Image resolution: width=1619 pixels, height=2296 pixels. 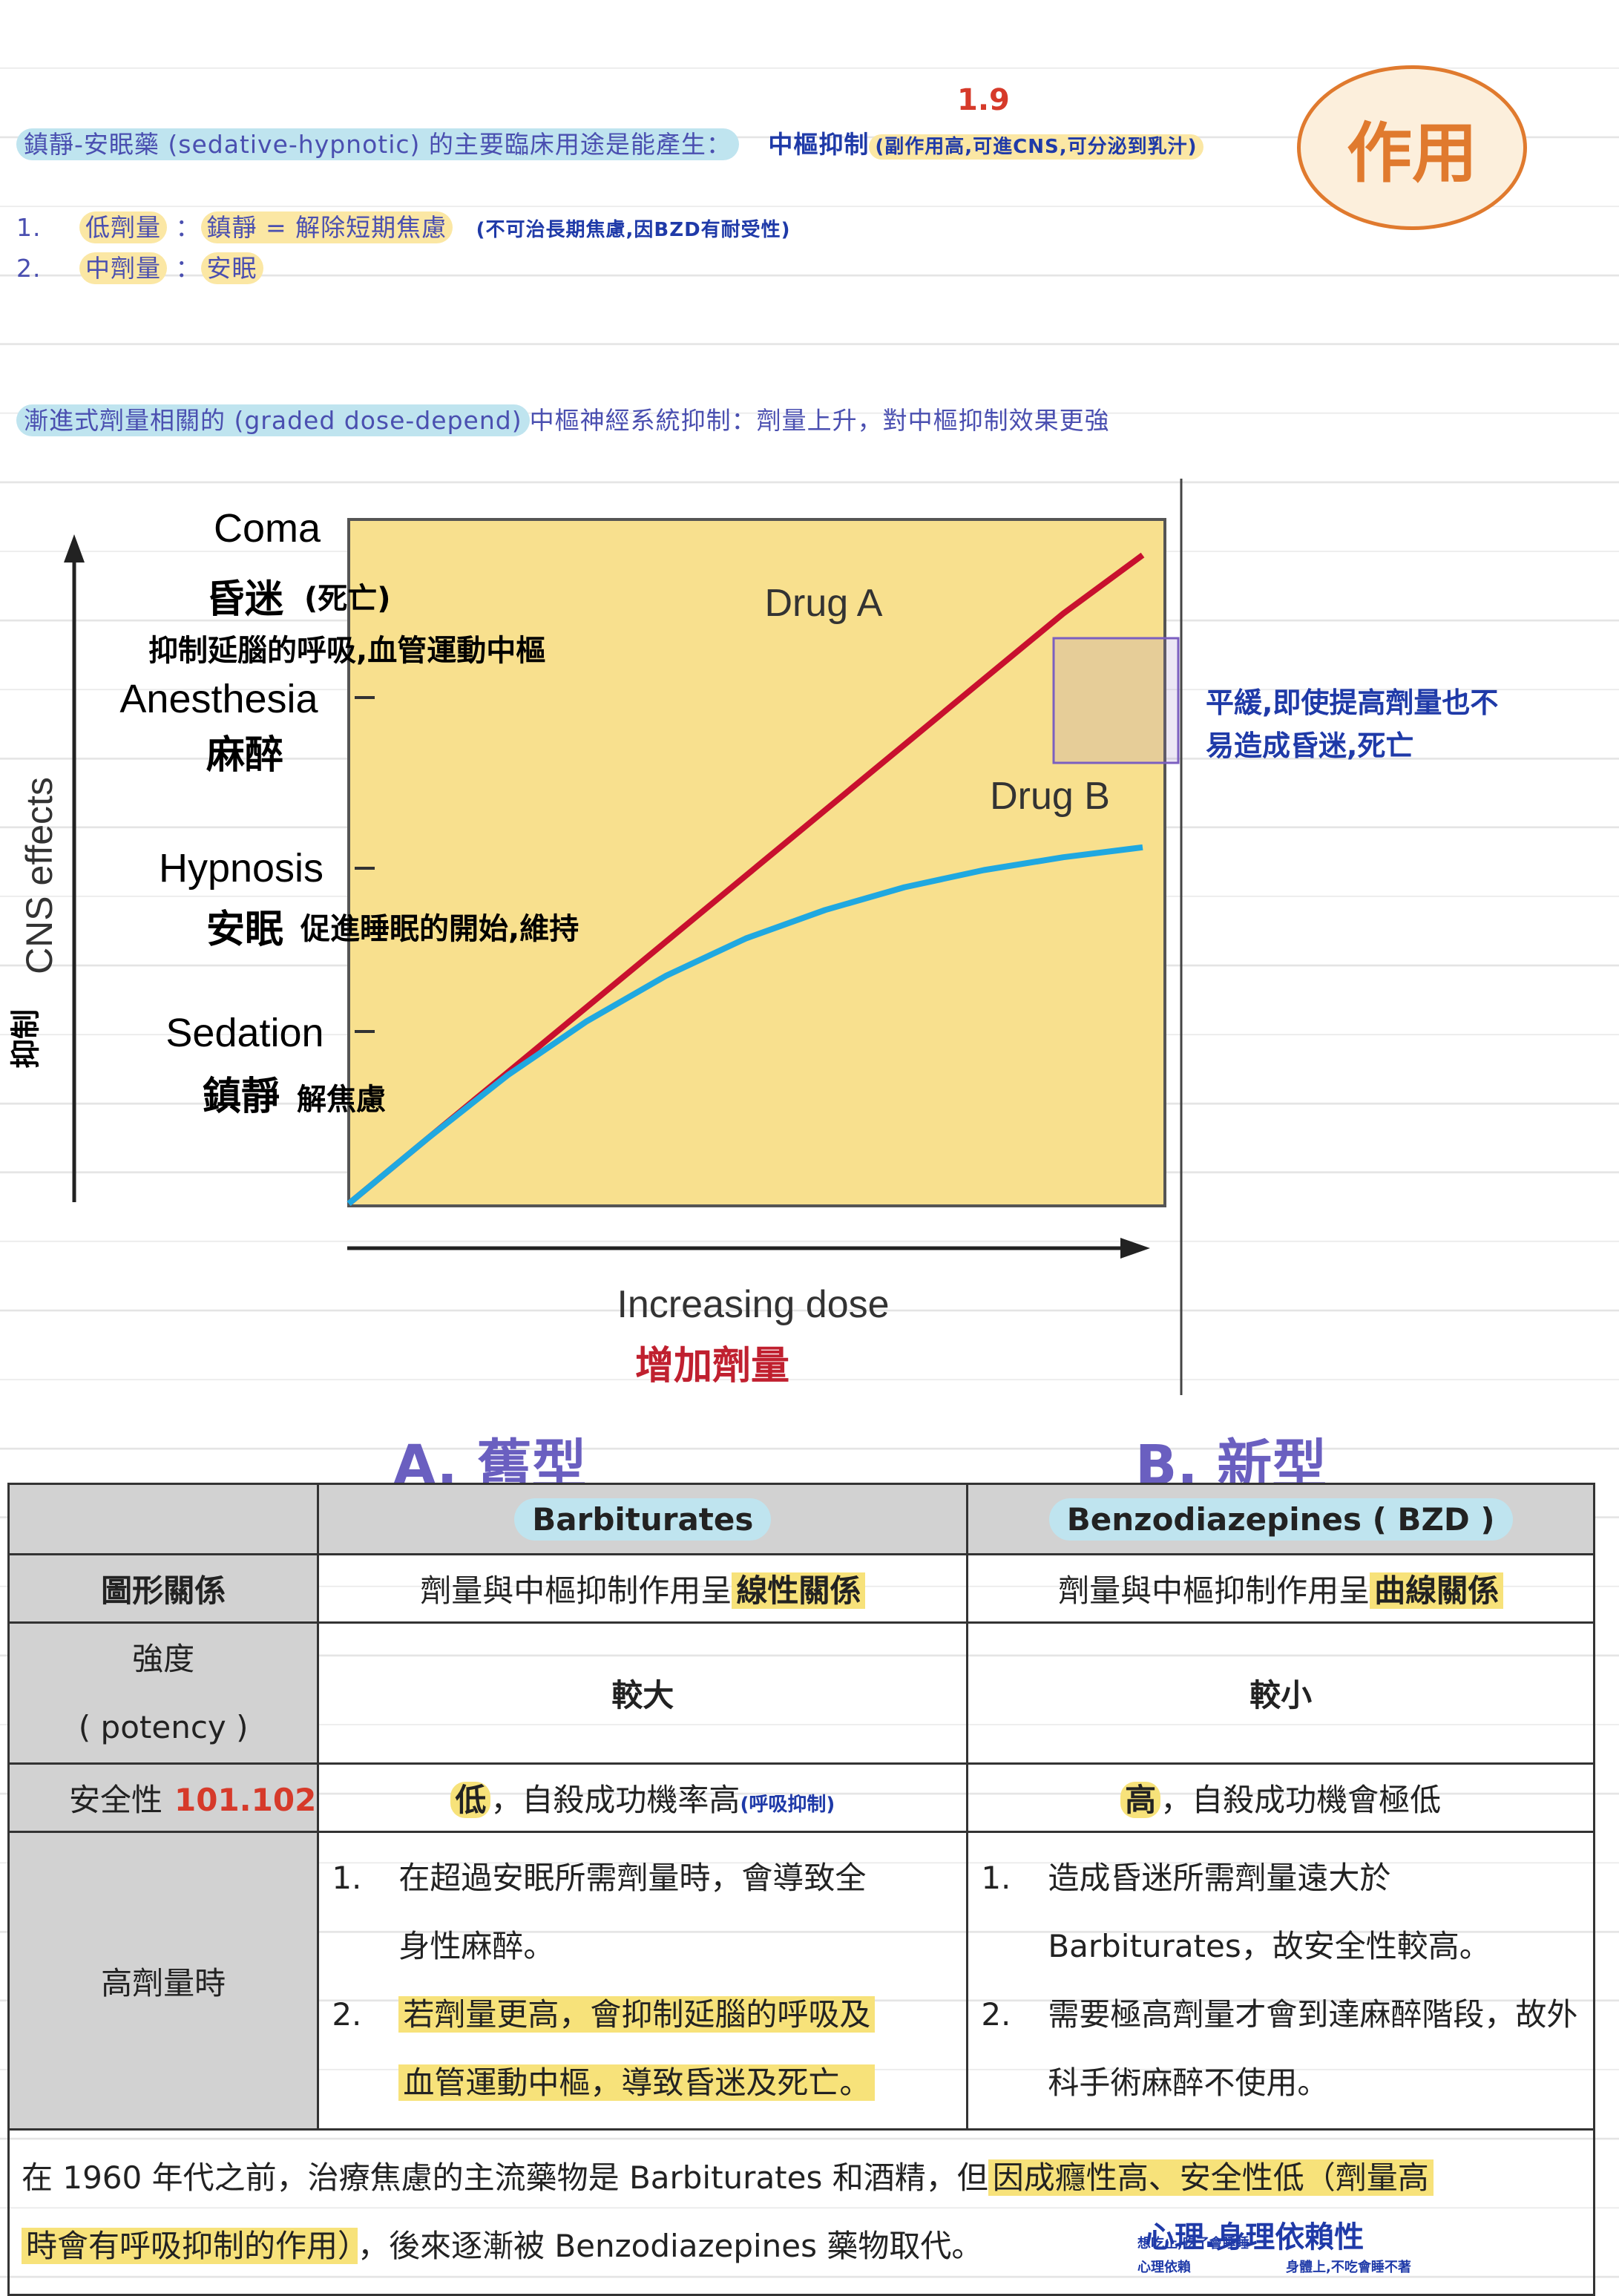 I want to click on table-corner, so click(x=163, y=1519).